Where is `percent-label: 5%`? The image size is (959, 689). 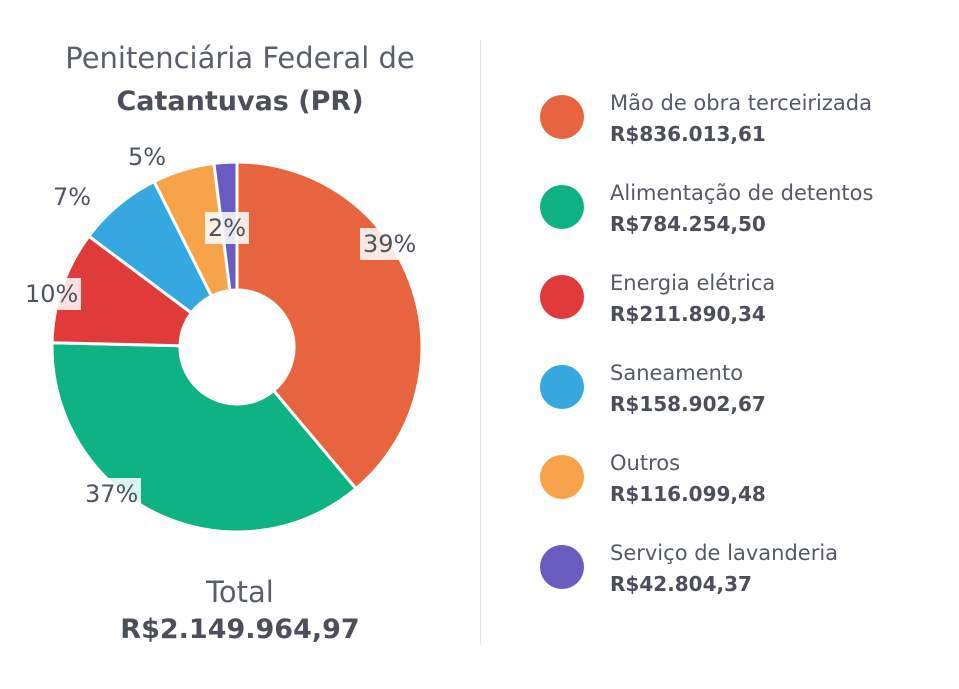
percent-label: 5% is located at coordinates (147, 157).